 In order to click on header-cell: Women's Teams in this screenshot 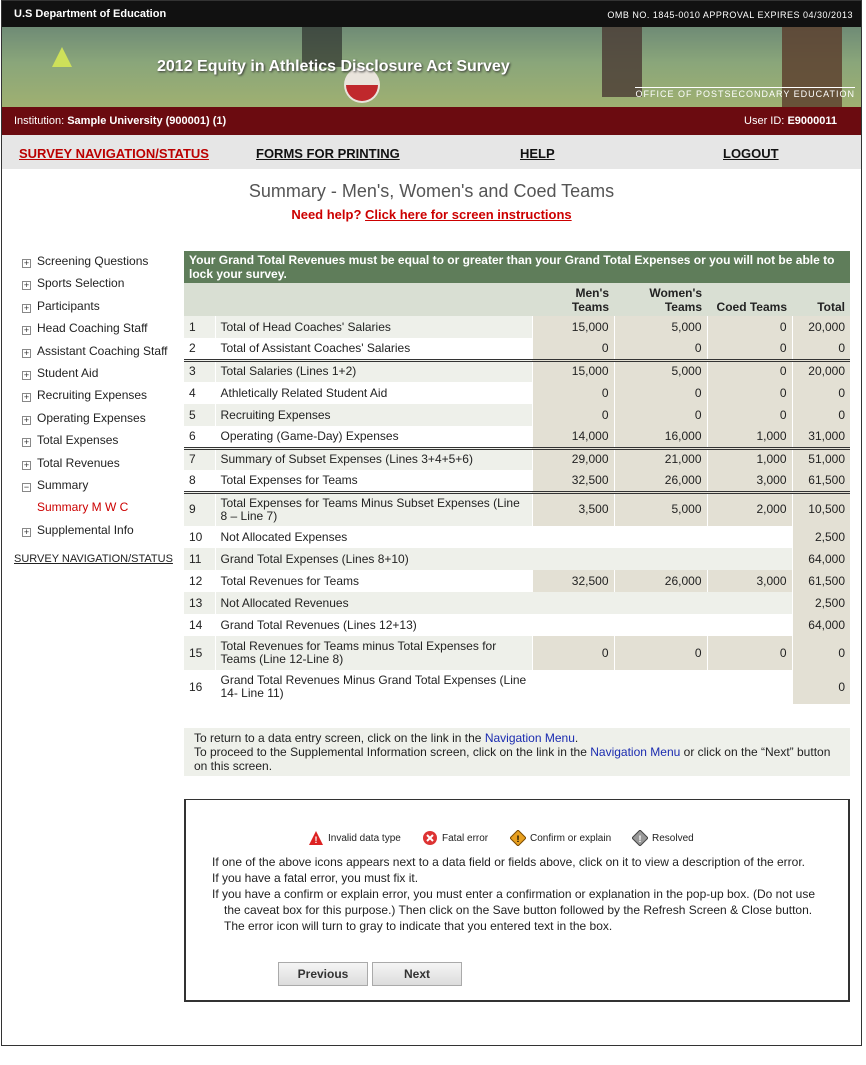, I will do `click(660, 299)`.